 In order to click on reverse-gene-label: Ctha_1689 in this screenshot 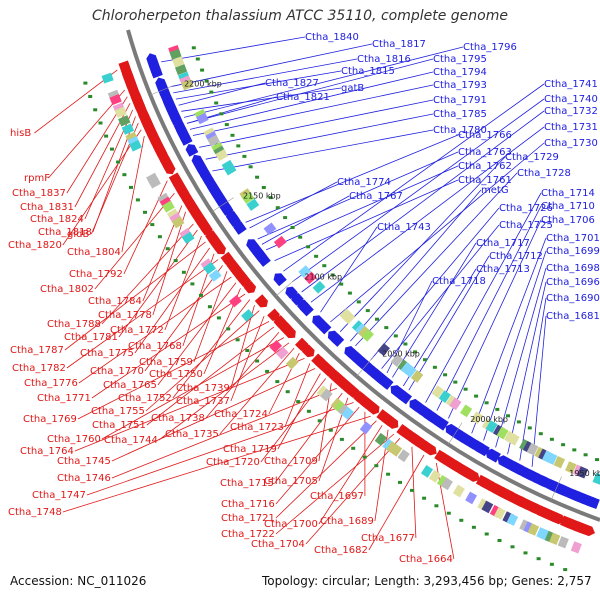, I will do `click(347, 521)`.